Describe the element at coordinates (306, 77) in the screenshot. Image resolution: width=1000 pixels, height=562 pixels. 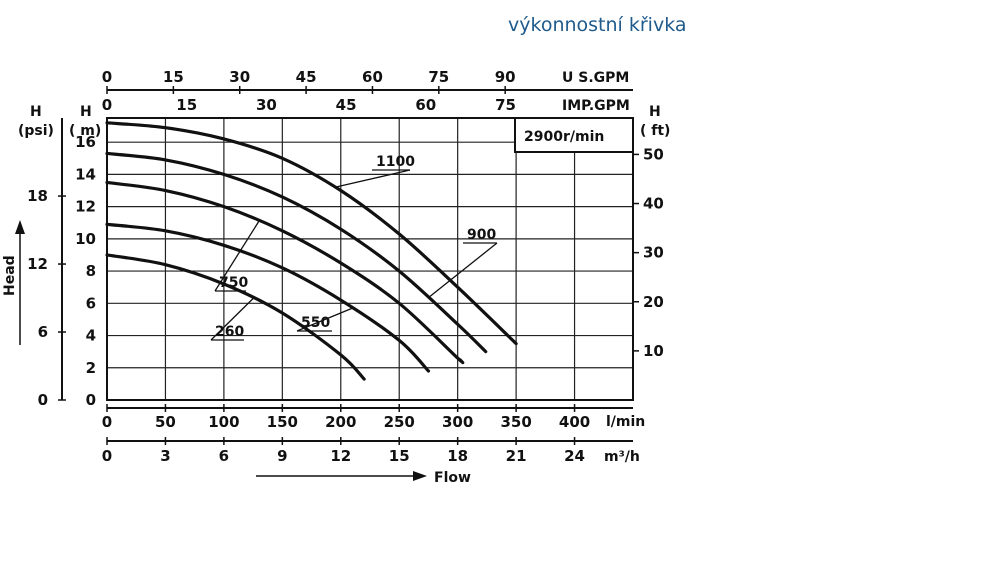
I see `tick-label-usgpm: 45` at that location.